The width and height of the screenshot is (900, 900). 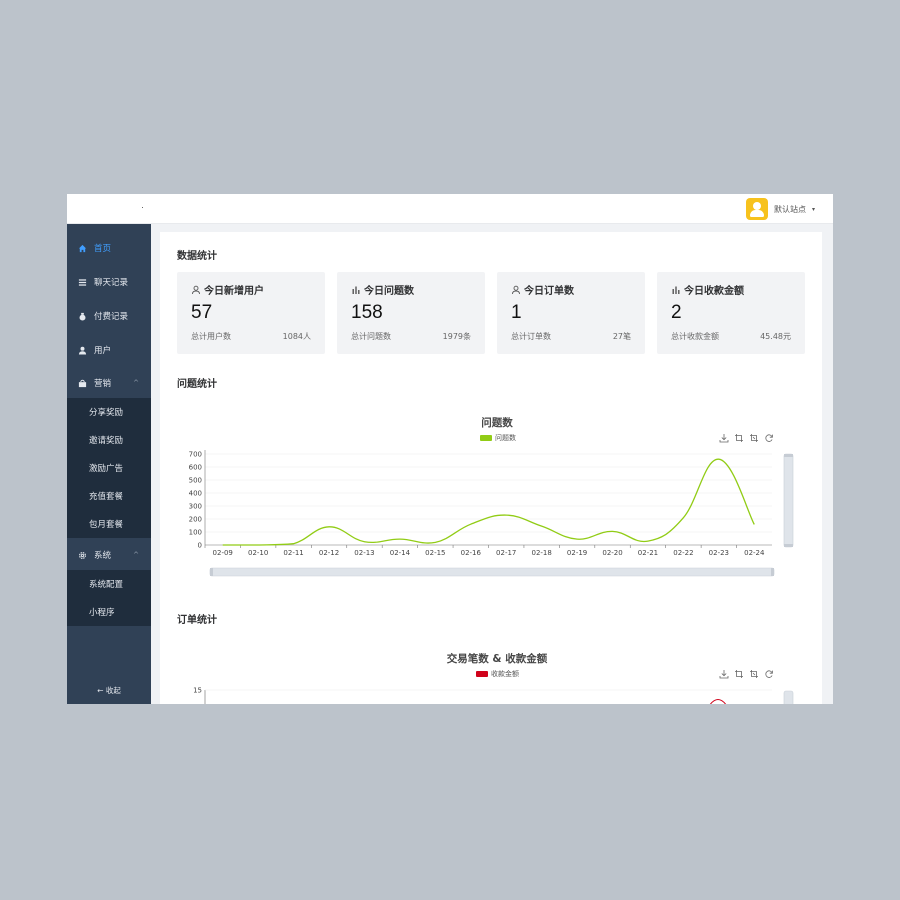 I want to click on stat-card-title: 今日问题数, so click(x=389, y=291).